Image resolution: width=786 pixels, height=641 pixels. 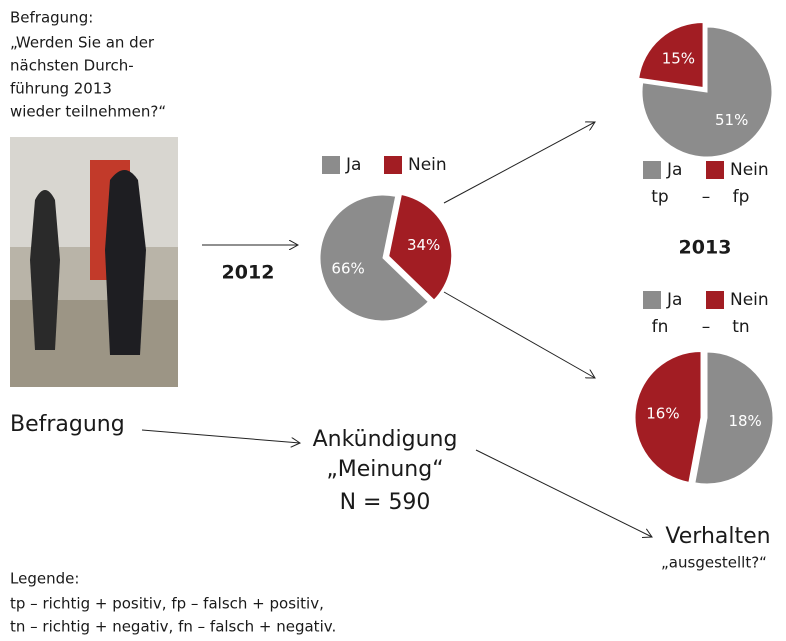 I want to click on question-line: „Werden Sie an der, so click(x=82, y=43).